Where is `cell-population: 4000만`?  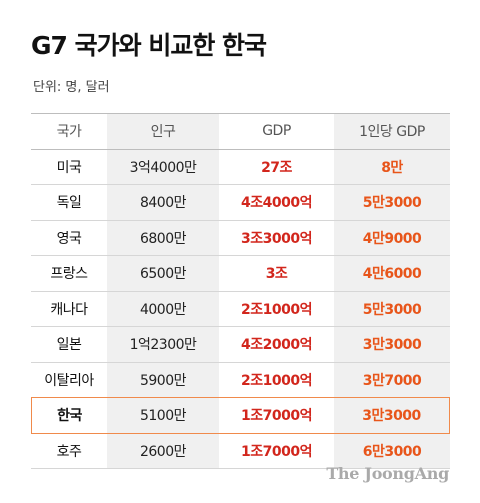
cell-population: 4000만 is located at coordinates (163, 309).